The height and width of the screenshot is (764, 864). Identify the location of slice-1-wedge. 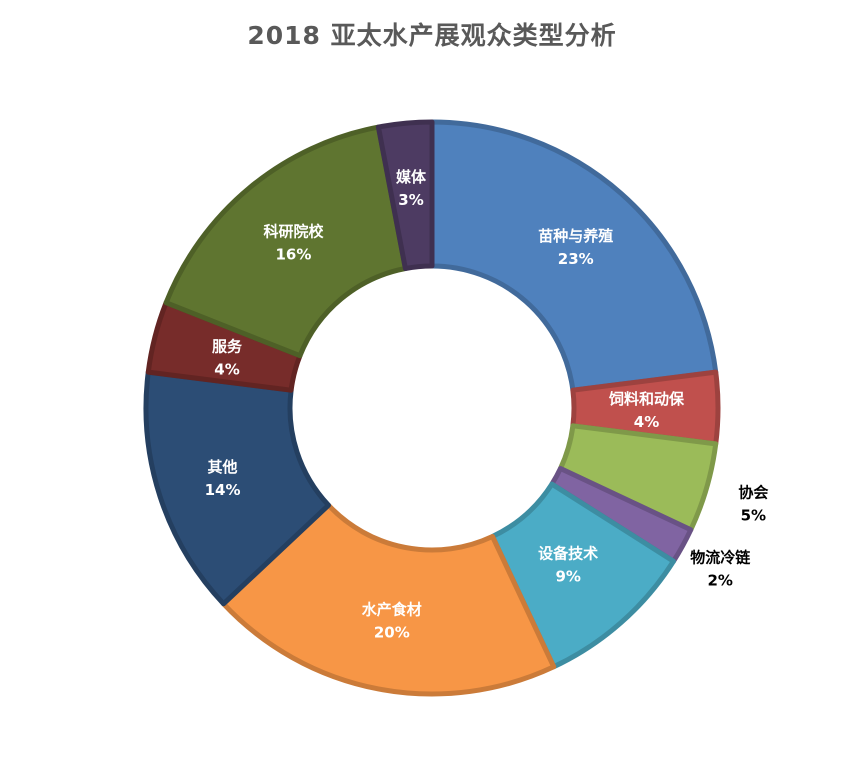
(574, 256).